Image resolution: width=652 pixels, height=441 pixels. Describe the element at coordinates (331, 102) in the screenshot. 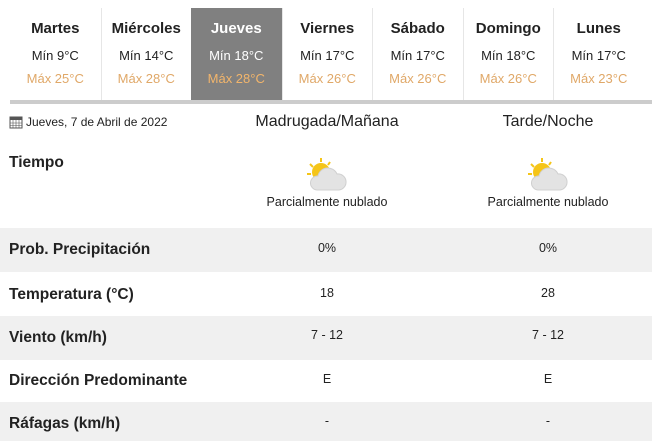

I see `tabs-divider` at that location.